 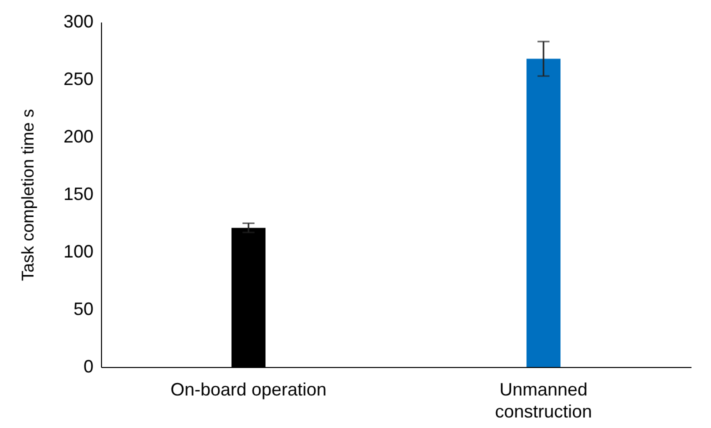 I want to click on x-tick-label: On-board operation, so click(x=248, y=390).